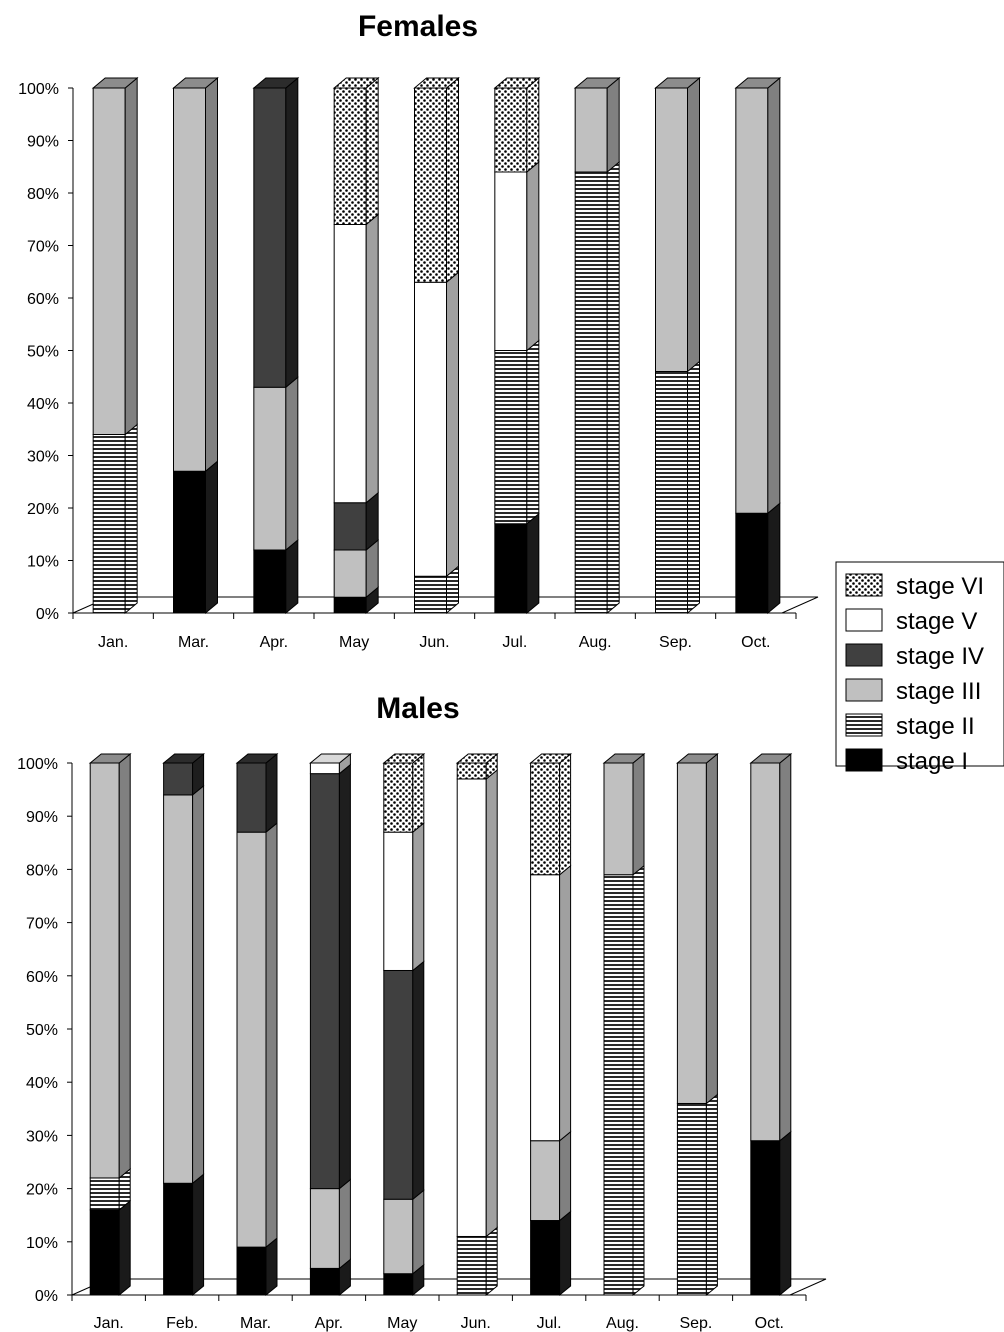 The image size is (1004, 1332). I want to click on x-tick-label: Apr., so click(329, 1323).